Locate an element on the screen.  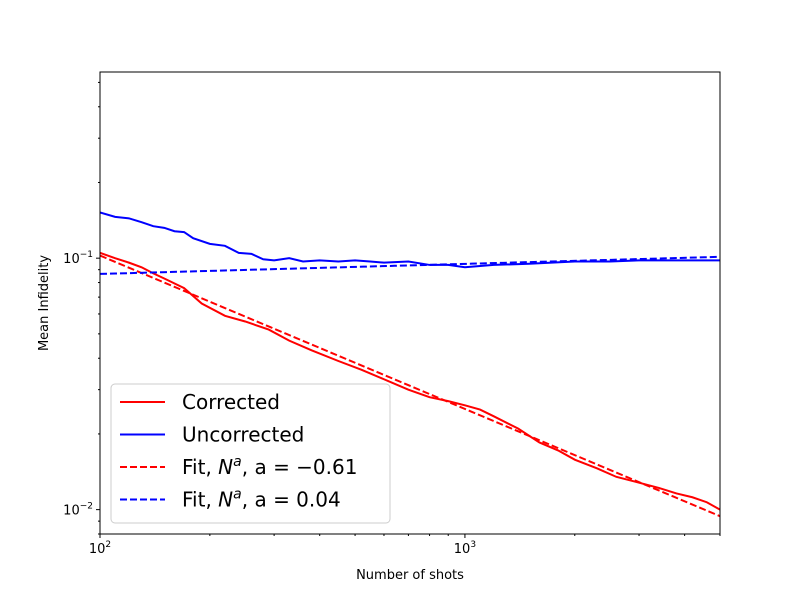
legend-box is located at coordinates (250, 453).